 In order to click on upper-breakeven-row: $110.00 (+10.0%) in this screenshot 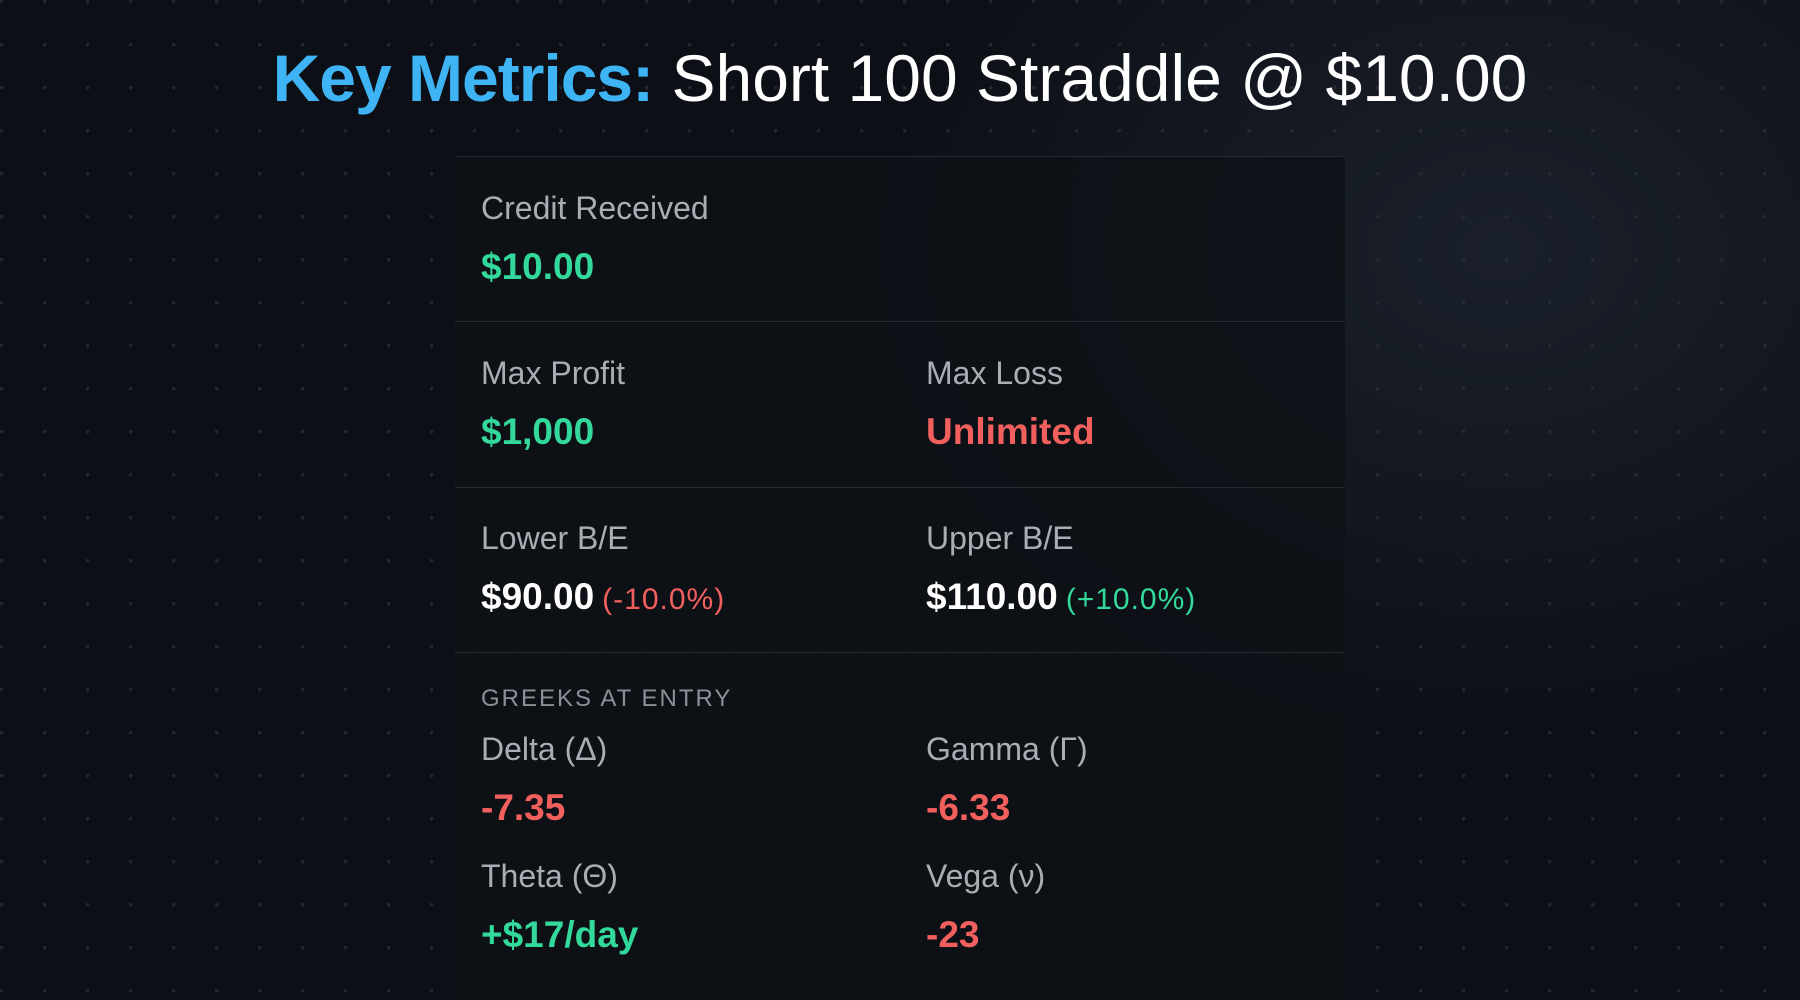, I will do `click(1061, 598)`.